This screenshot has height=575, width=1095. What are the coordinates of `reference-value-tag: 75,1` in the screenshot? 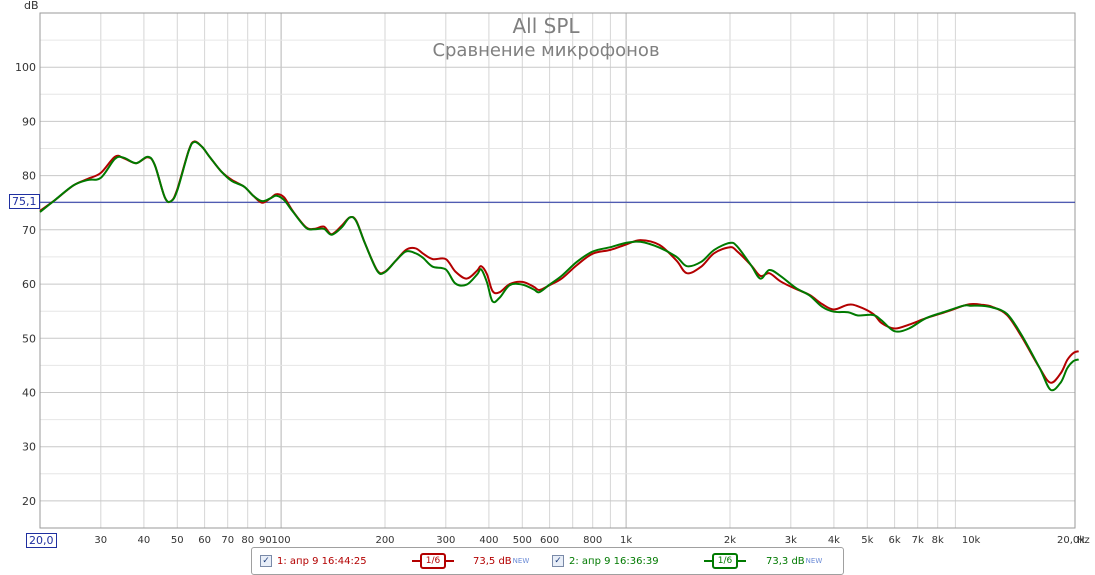 It's located at (24, 201).